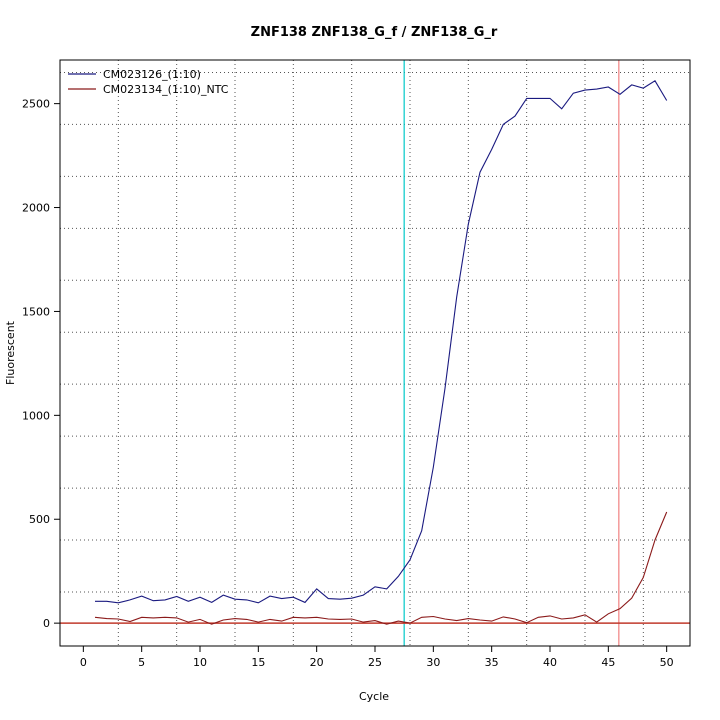 Image resolution: width=720 pixels, height=720 pixels. I want to click on x-tick-label: 5, so click(141, 662).